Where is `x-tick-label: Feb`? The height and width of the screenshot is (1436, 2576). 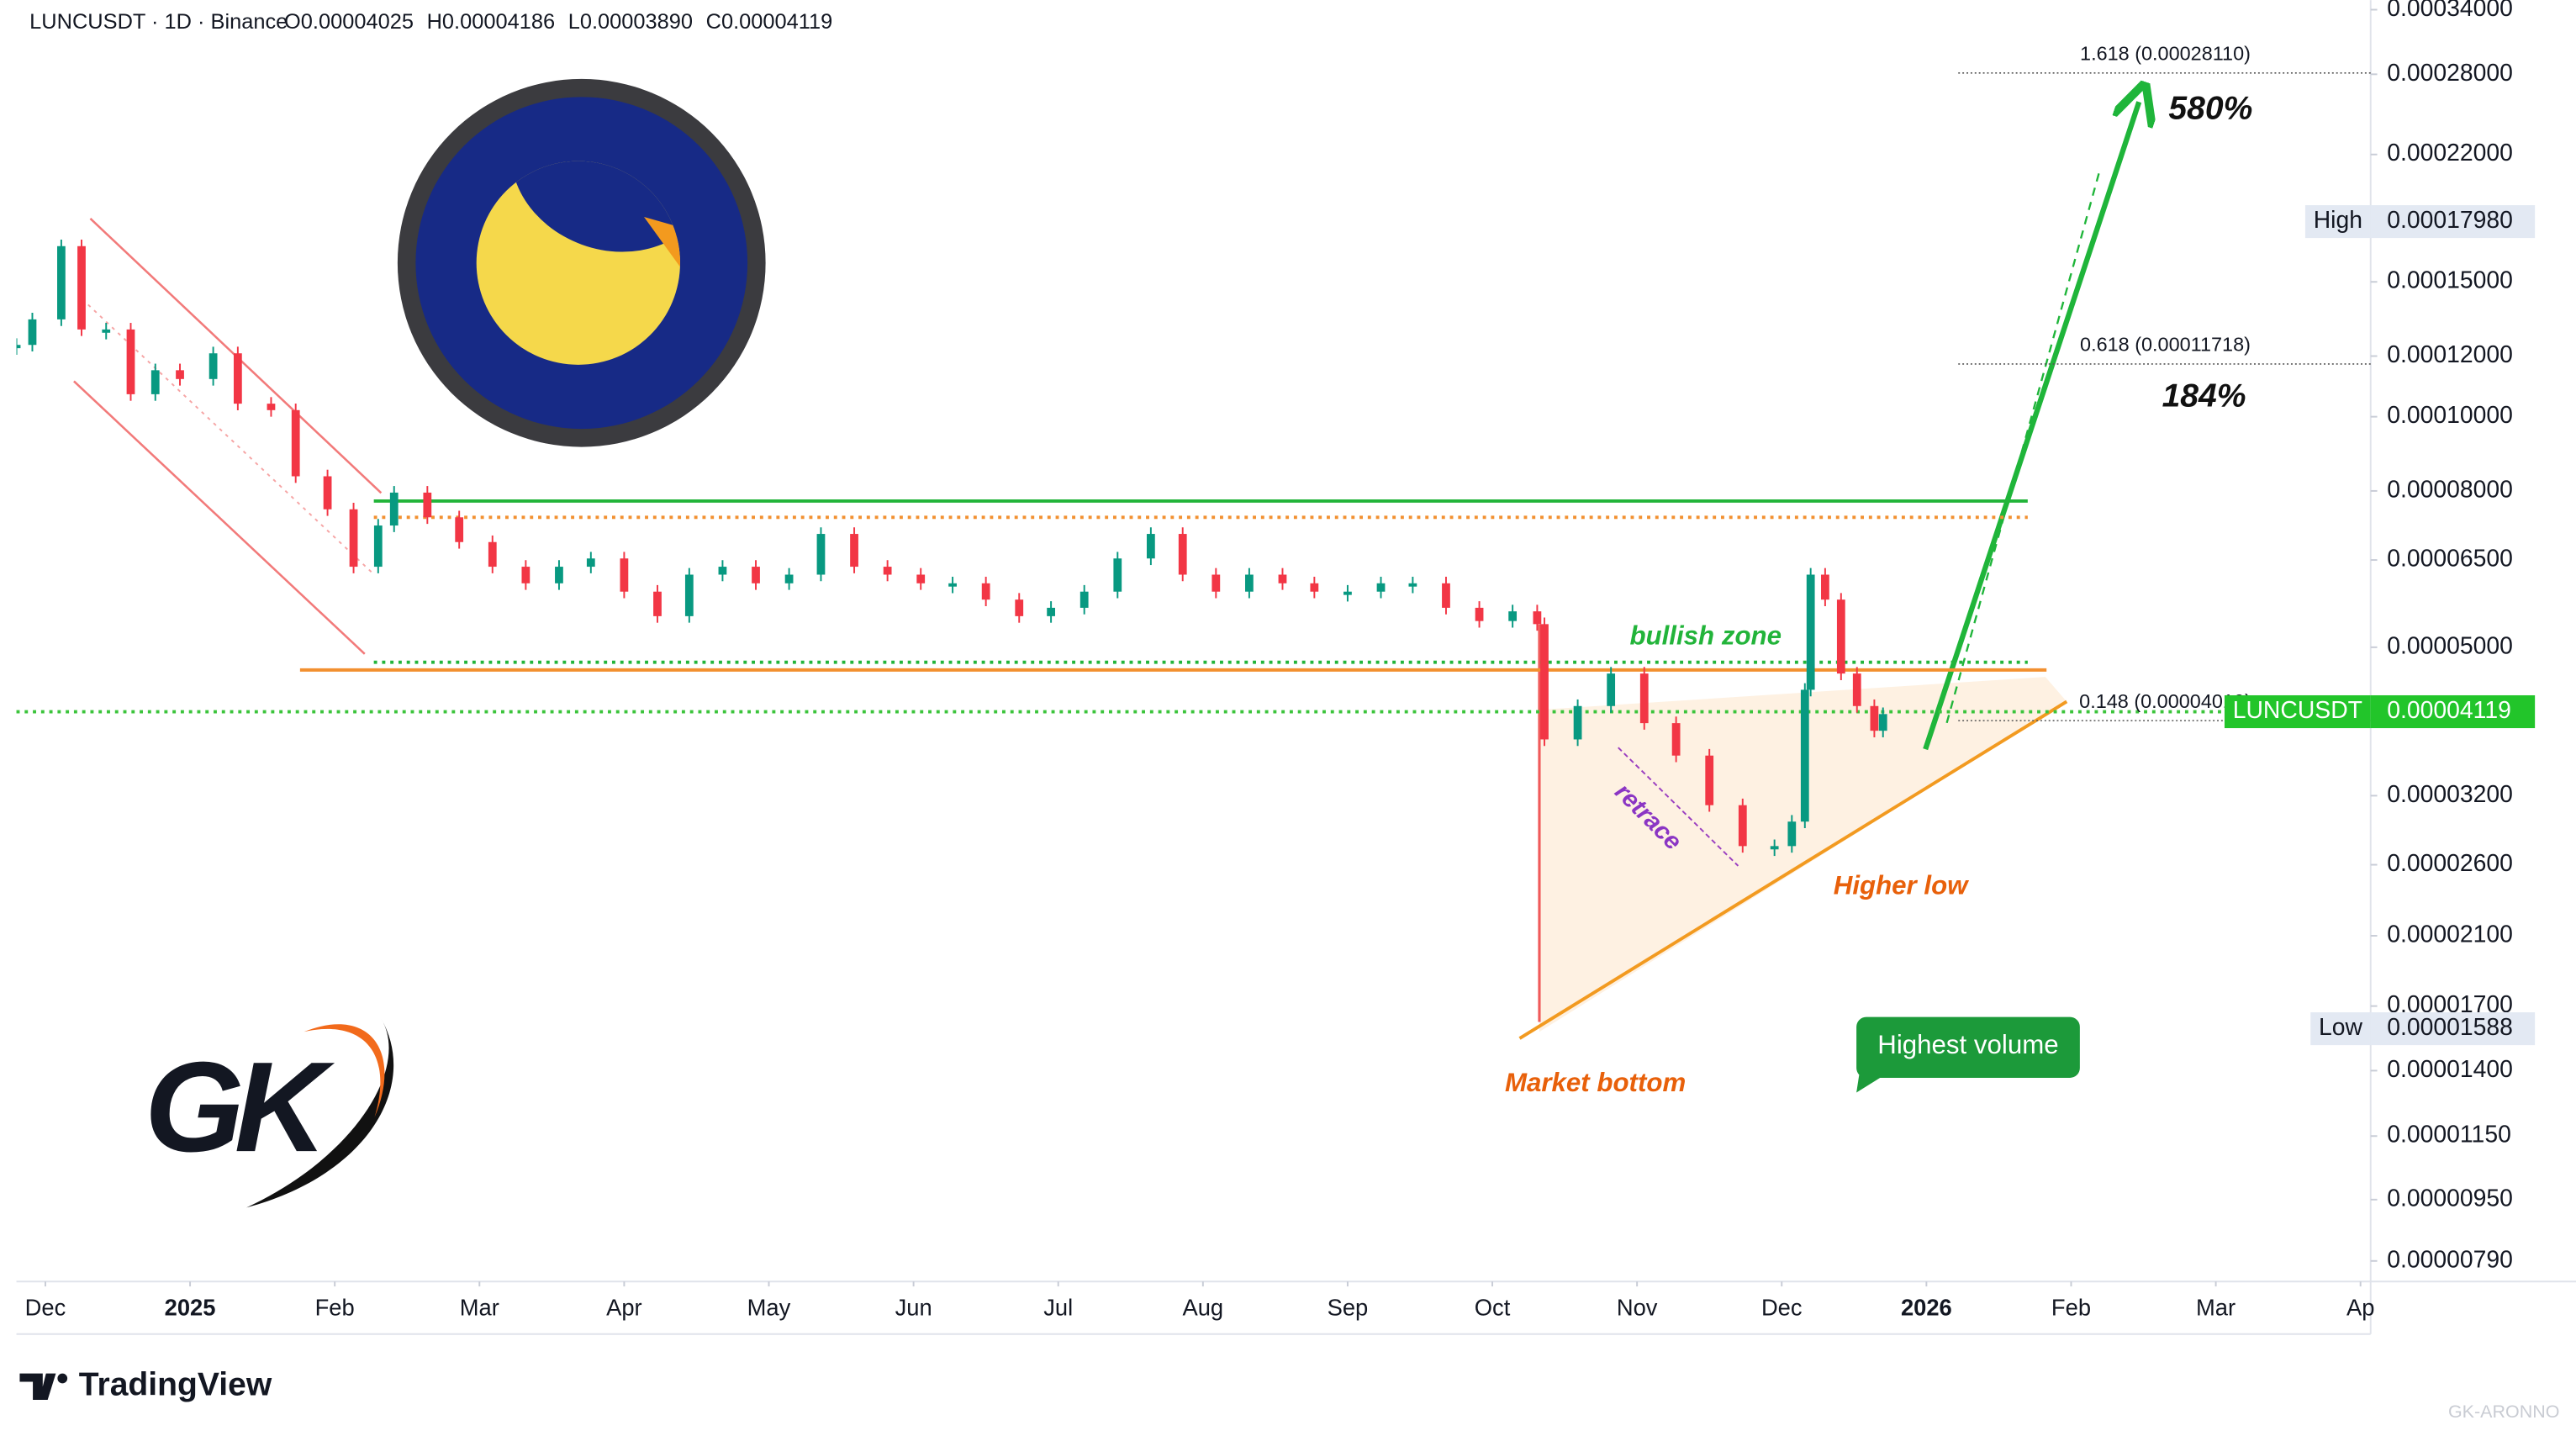
x-tick-label: Feb is located at coordinates (335, 1308).